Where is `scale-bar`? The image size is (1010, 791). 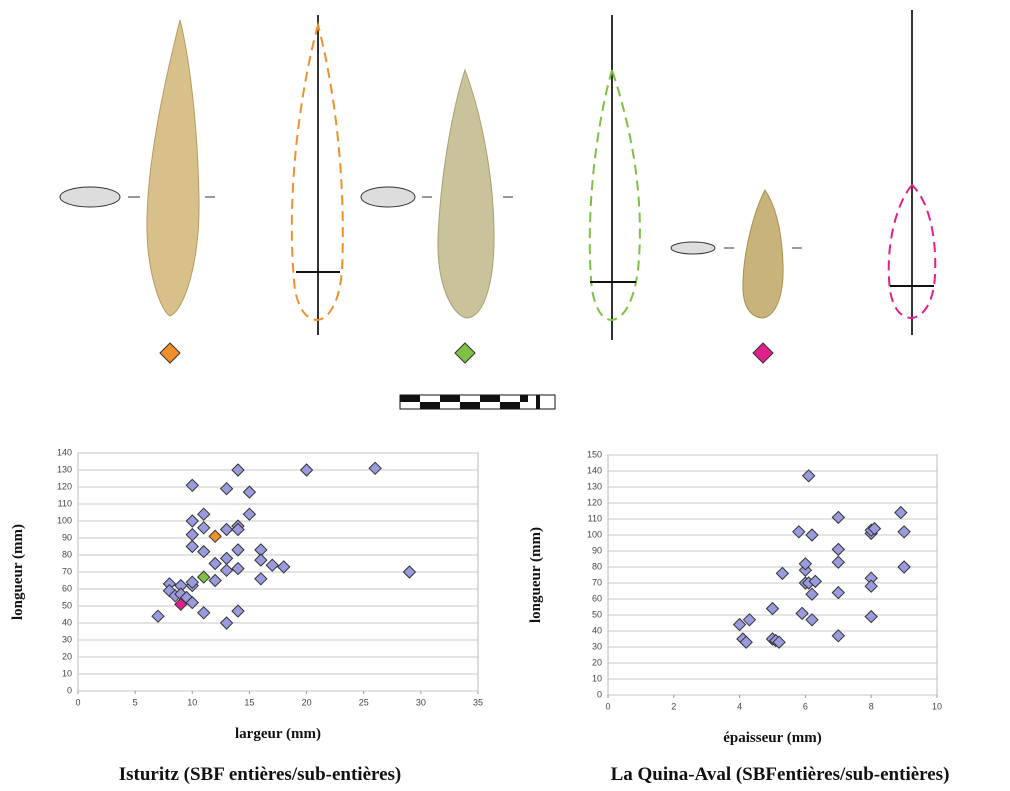
scale-bar is located at coordinates (477, 402).